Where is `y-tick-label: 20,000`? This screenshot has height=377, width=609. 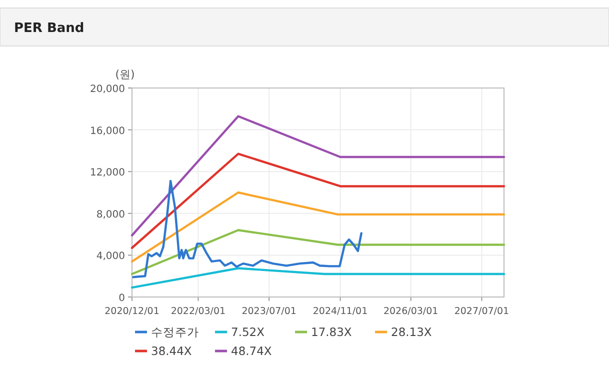
y-tick-label: 20,000 is located at coordinates (107, 89).